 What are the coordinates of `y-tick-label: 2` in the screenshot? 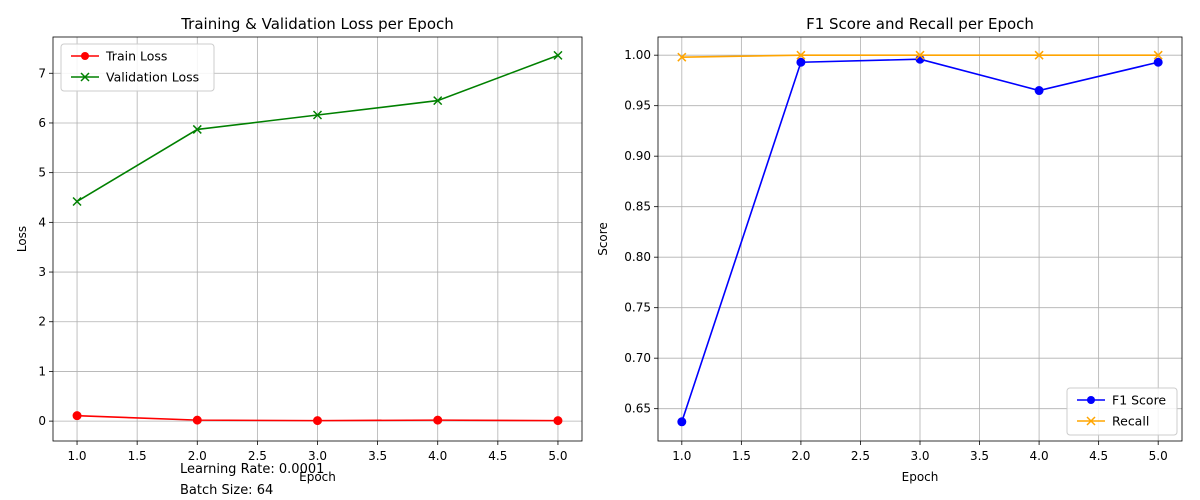 It's located at (42, 322).